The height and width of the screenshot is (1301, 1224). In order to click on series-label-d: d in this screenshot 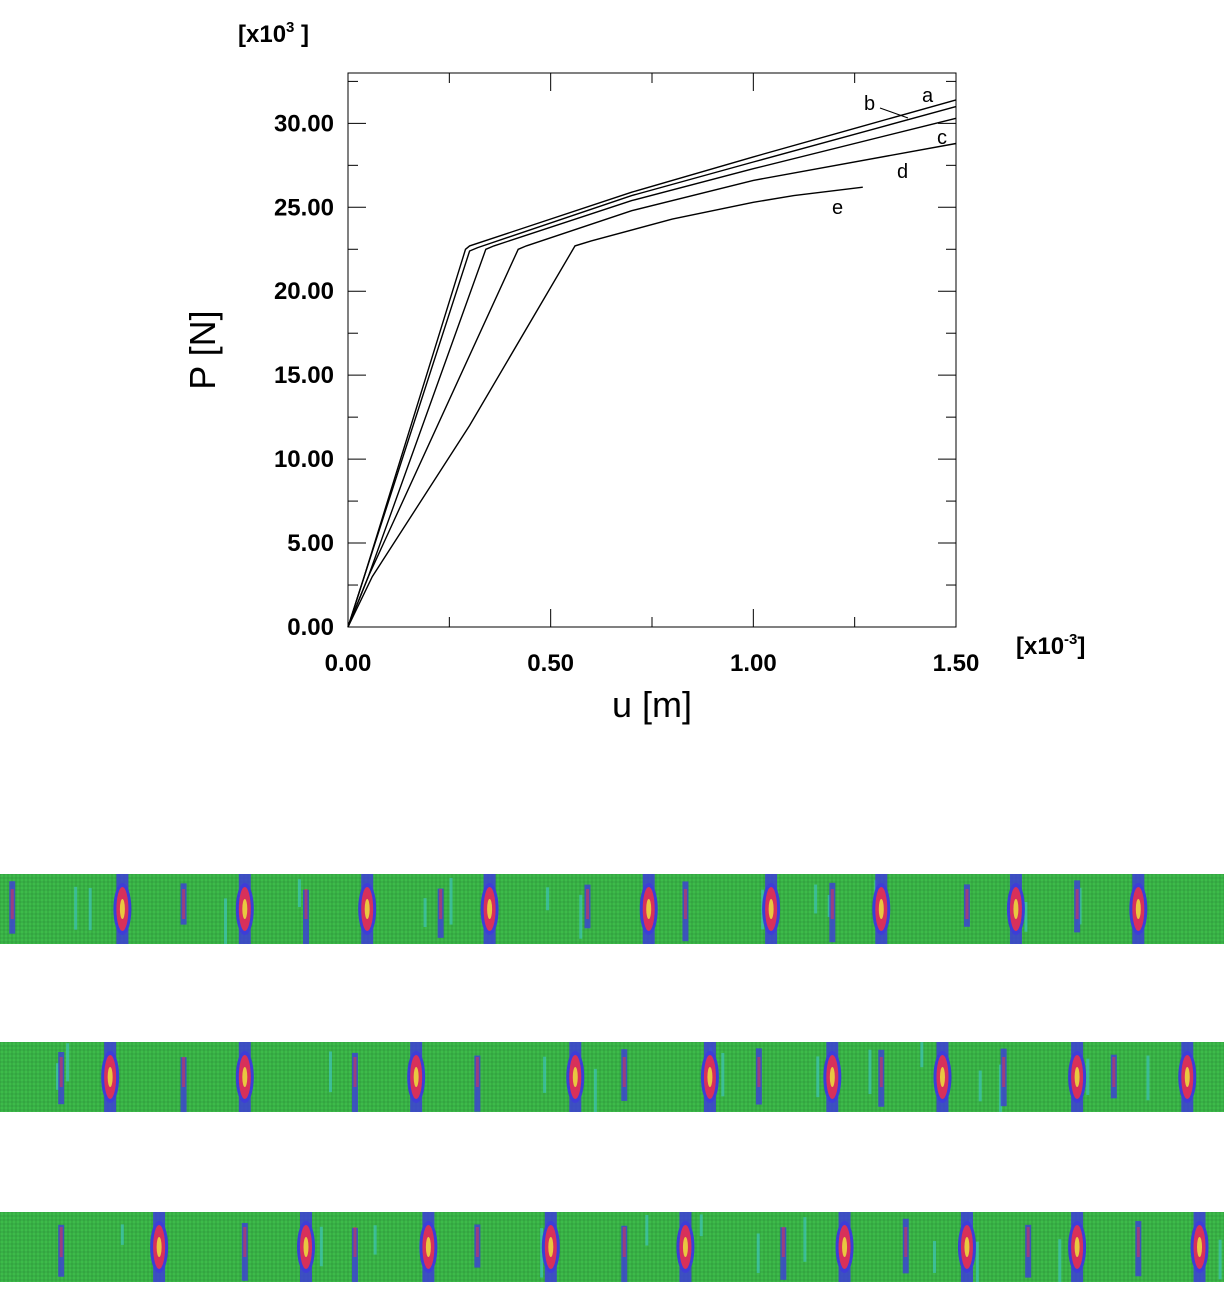, I will do `click(902, 172)`.